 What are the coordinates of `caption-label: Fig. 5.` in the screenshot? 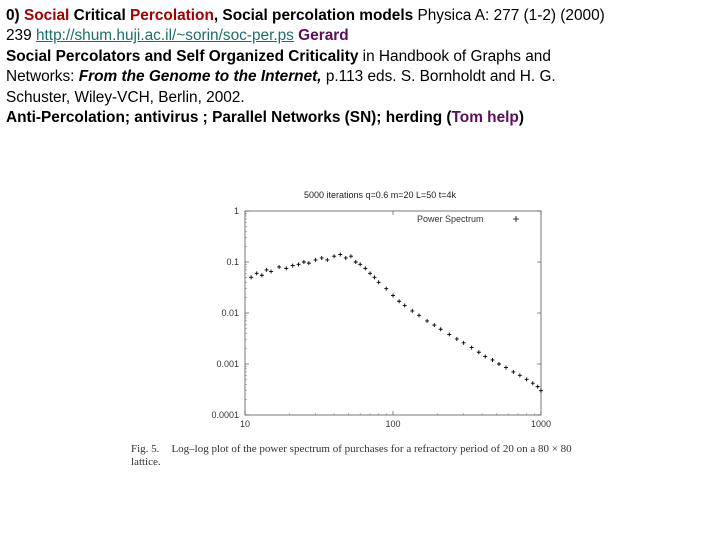 It's located at (145, 449).